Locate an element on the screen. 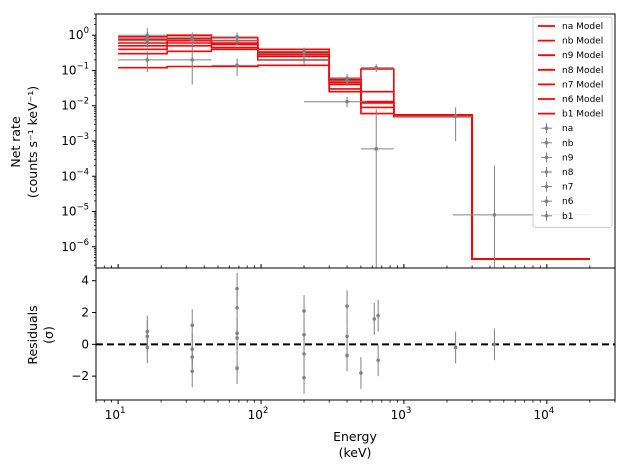 The height and width of the screenshot is (470, 630). res-y-tick-label: 4 is located at coordinates (85, 281).